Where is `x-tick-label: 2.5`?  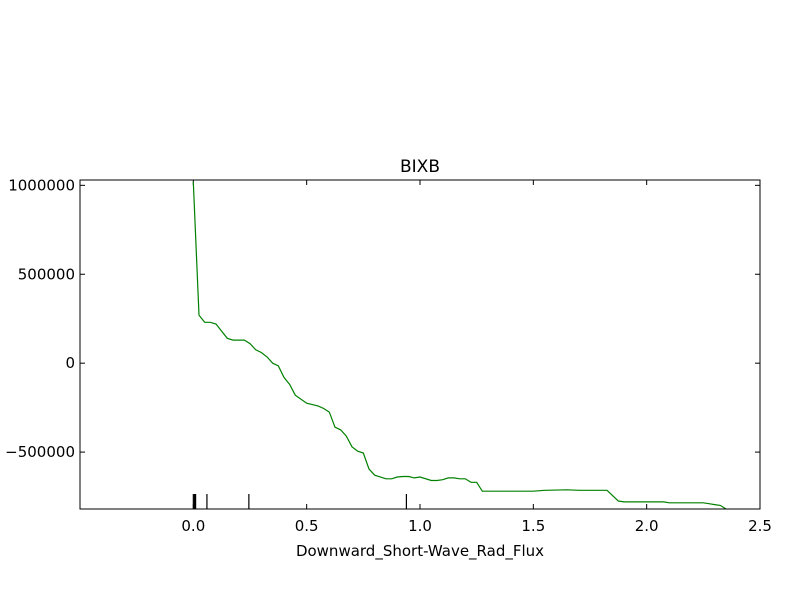
x-tick-label: 2.5 is located at coordinates (760, 526).